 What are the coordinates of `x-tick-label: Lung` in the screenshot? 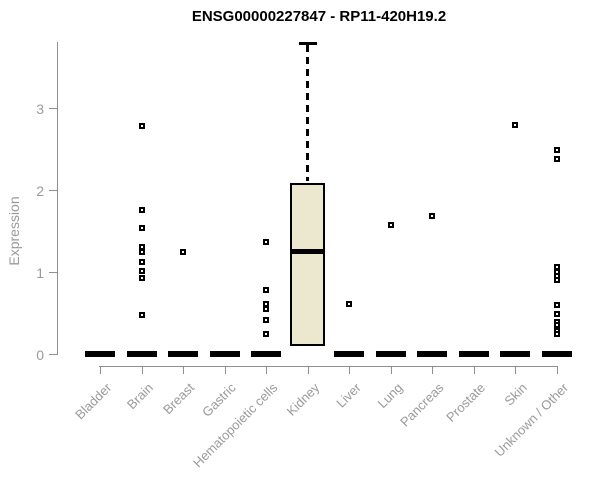 It's located at (390, 396).